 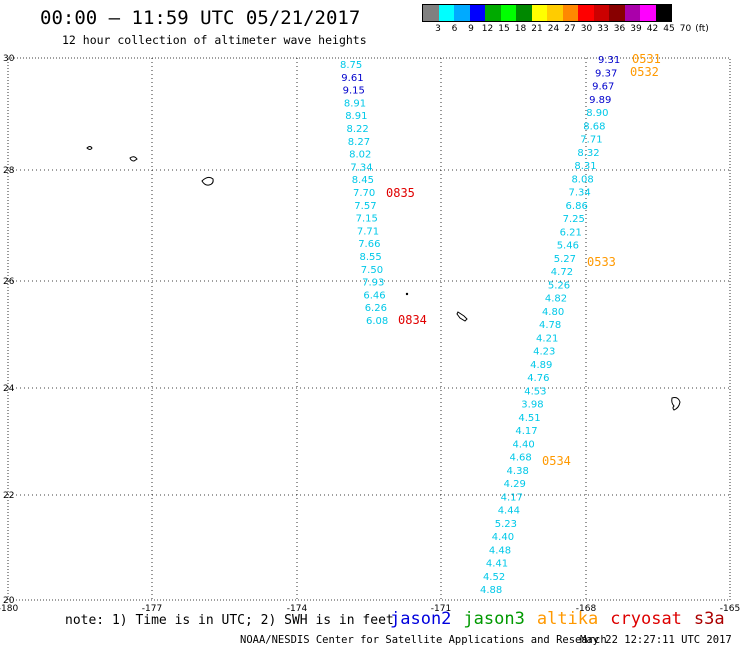 What do you see at coordinates (582, 179) in the screenshot?
I see `wave-height-value: 8.08` at bounding box center [582, 179].